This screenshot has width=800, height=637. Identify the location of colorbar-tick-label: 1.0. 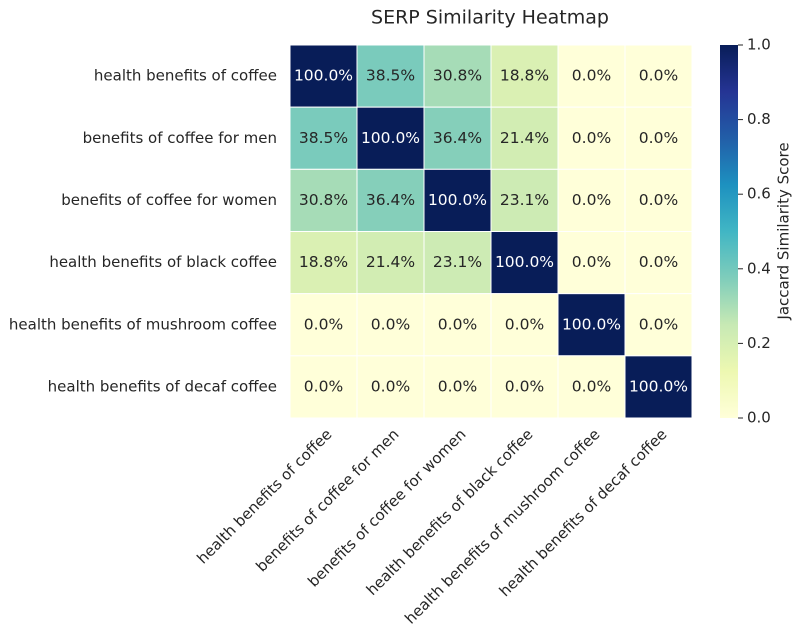
(759, 45).